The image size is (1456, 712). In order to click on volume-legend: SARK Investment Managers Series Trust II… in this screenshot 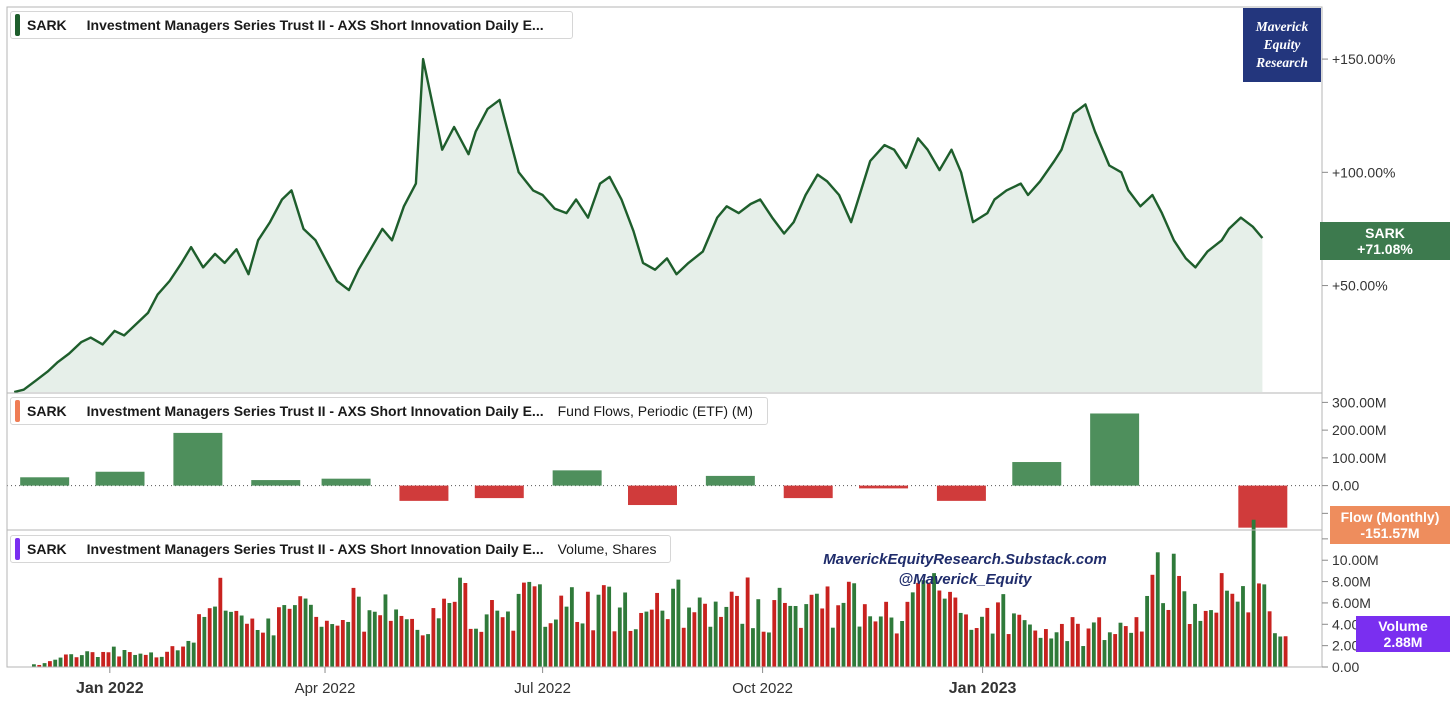, I will do `click(341, 549)`.